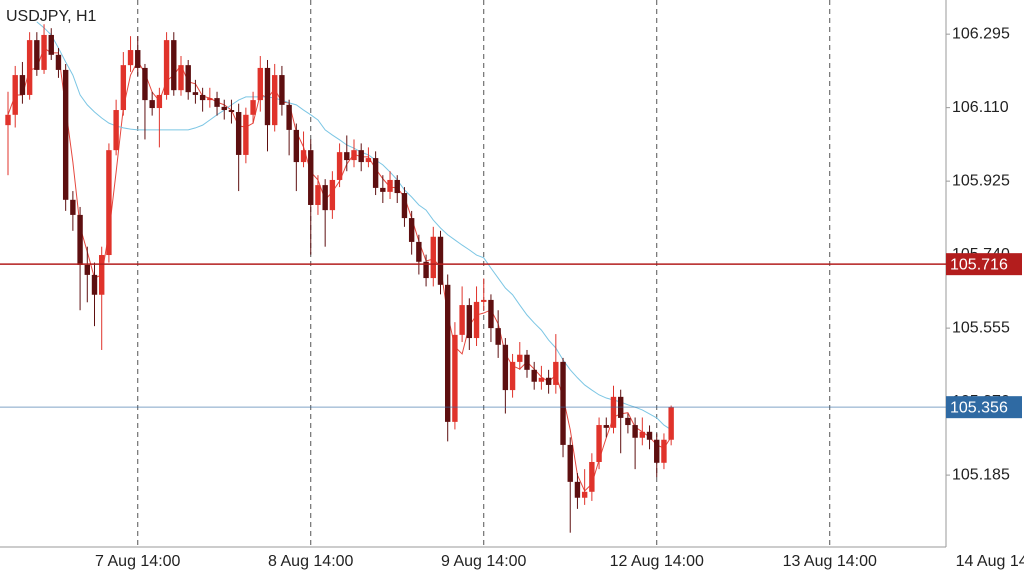 Image resolution: width=1024 pixels, height=577 pixels. Describe the element at coordinates (51, 16) in the screenshot. I see `chart-title: USDJPY, H1` at that location.